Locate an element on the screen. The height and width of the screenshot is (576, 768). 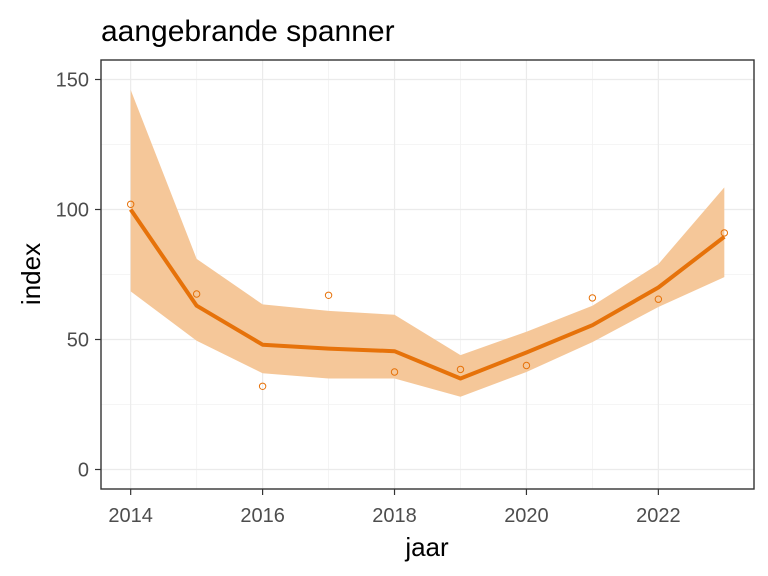
x-tick-label: 2014 is located at coordinates (130, 516).